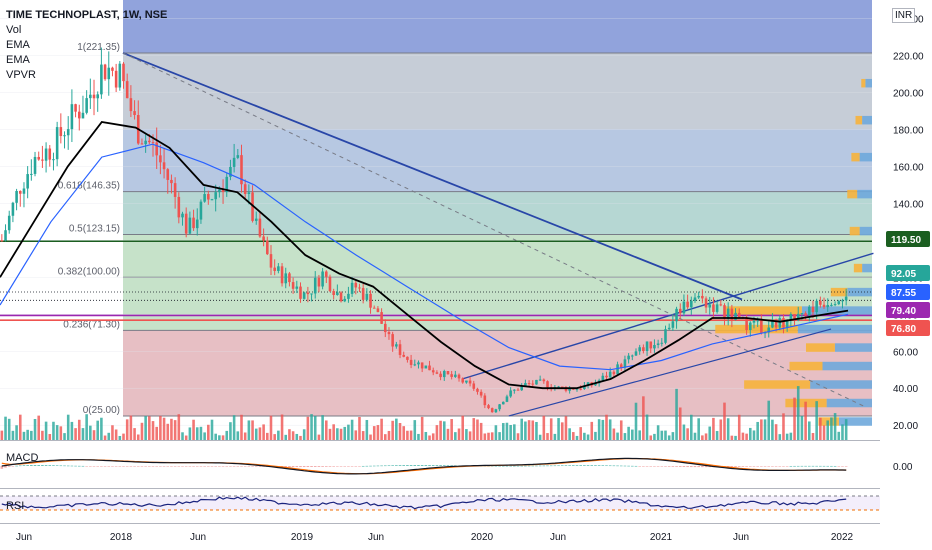 Image resolution: width=932 pixels, height=550 pixels. Describe the element at coordinates (21, 75) in the screenshot. I see `indicator-vpvr: VPVR` at that location.